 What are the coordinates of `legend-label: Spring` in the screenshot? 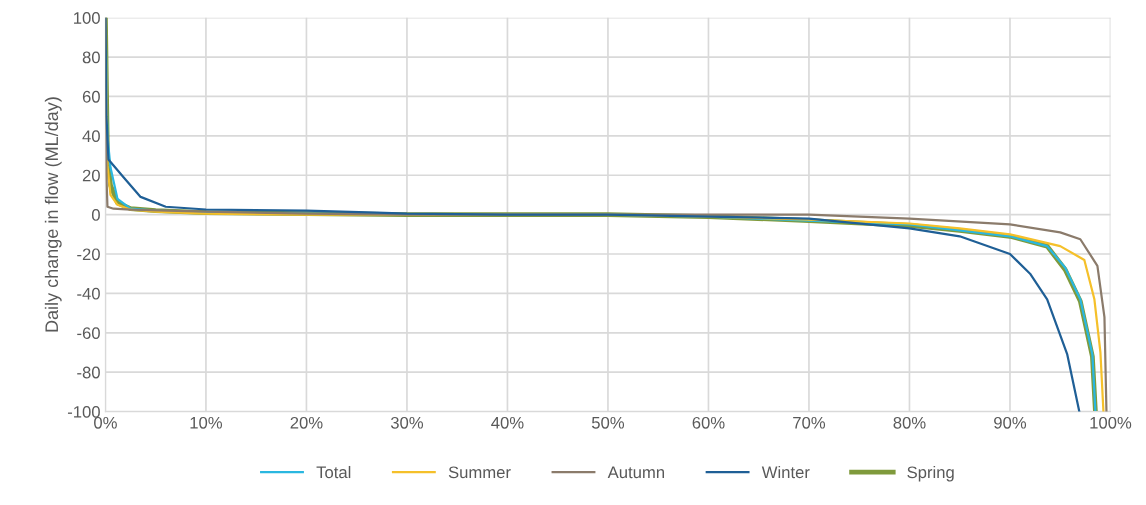 It's located at (930, 473).